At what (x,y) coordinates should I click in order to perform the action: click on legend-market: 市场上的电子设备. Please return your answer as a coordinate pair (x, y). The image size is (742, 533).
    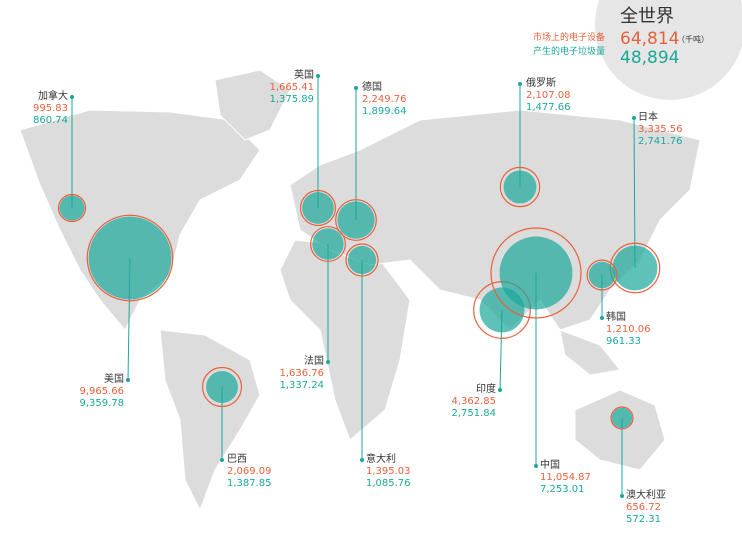
    Looking at the image, I should click on (569, 37).